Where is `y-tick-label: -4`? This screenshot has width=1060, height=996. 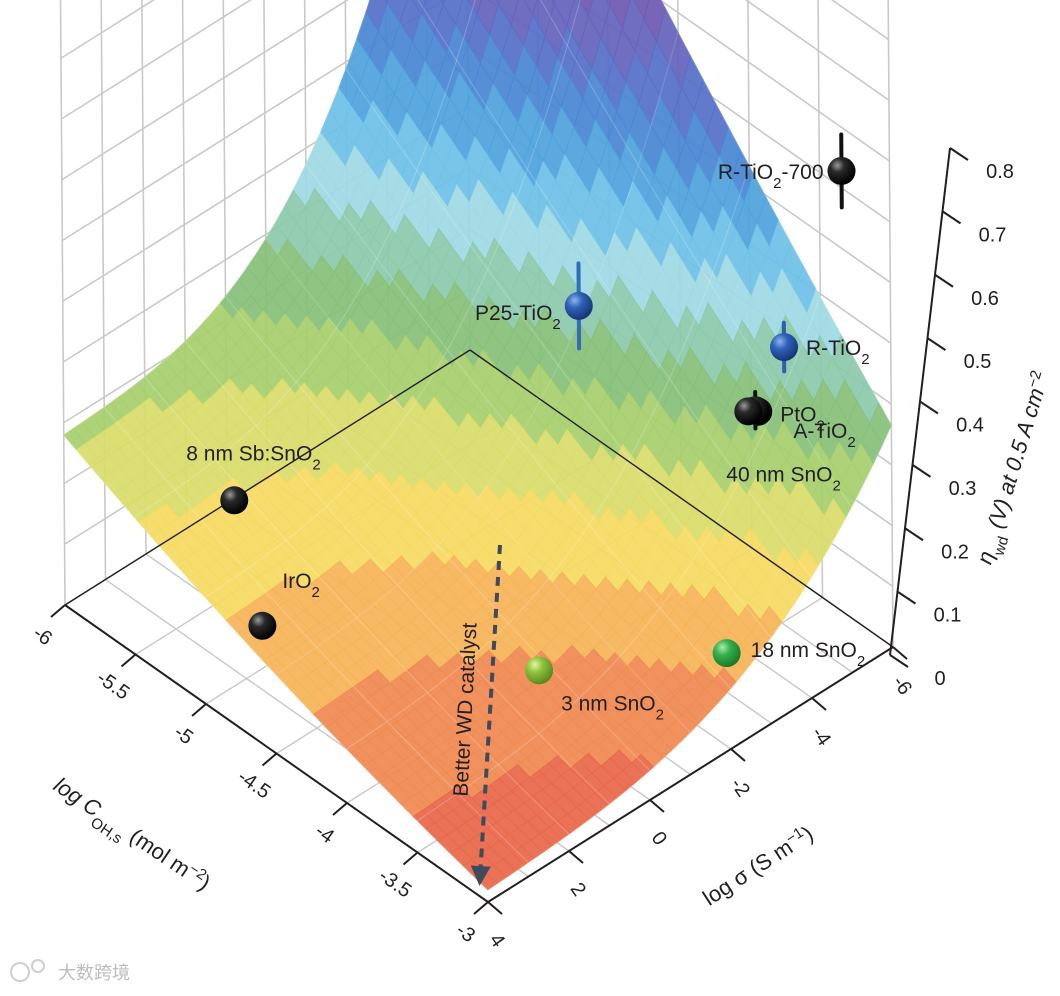
y-tick-label: -4 is located at coordinates (821, 736).